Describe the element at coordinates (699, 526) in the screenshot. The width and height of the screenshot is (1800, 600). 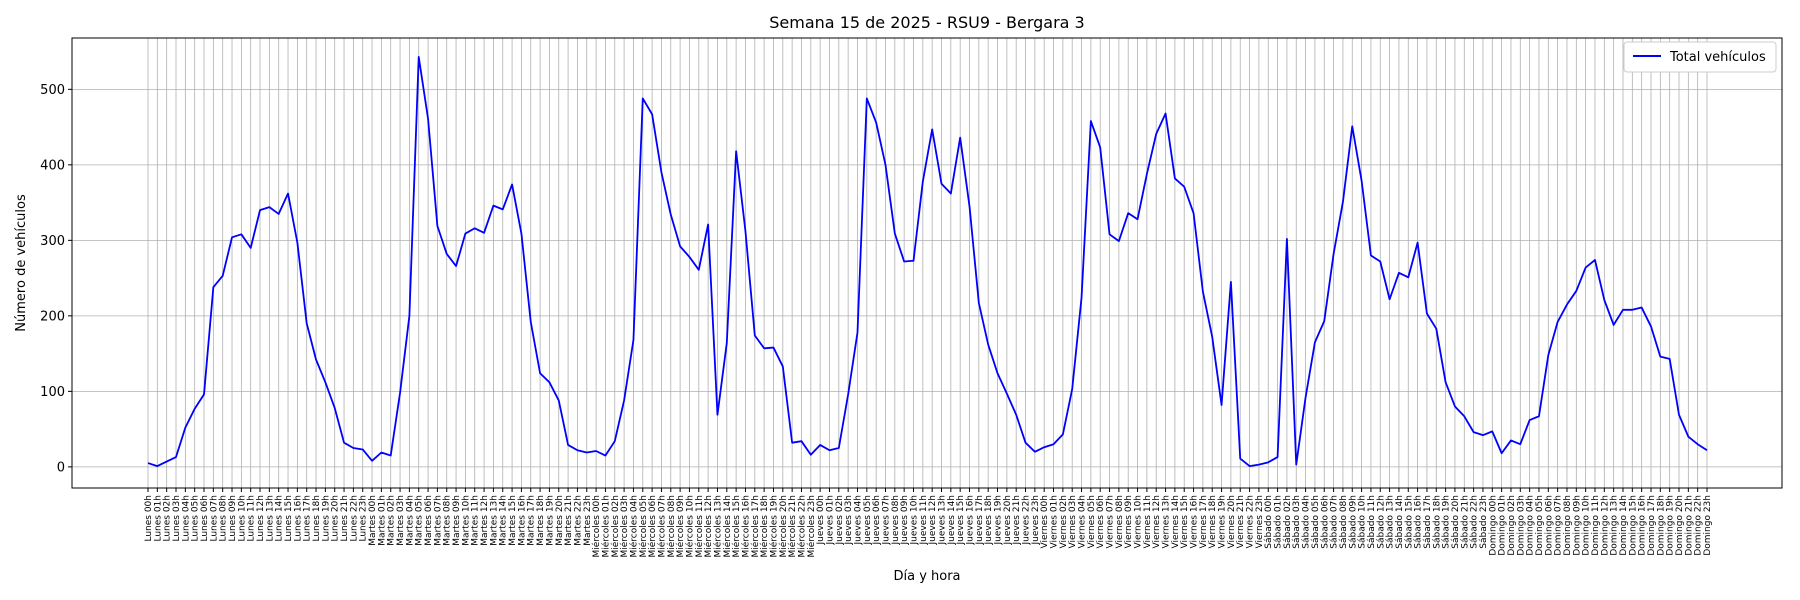
I see `x-tick-label: Miércoles 11h` at that location.